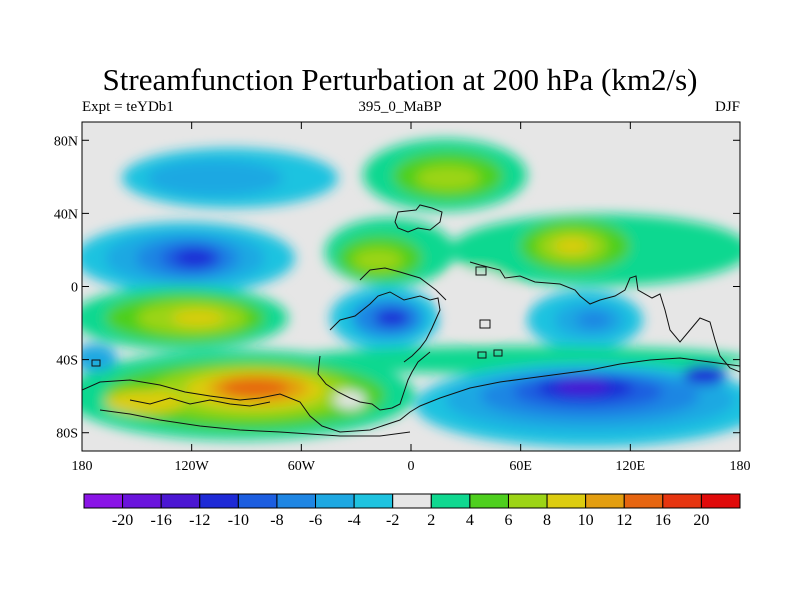  Describe the element at coordinates (411, 466) in the screenshot. I see `x-tick-label: 0` at that location.